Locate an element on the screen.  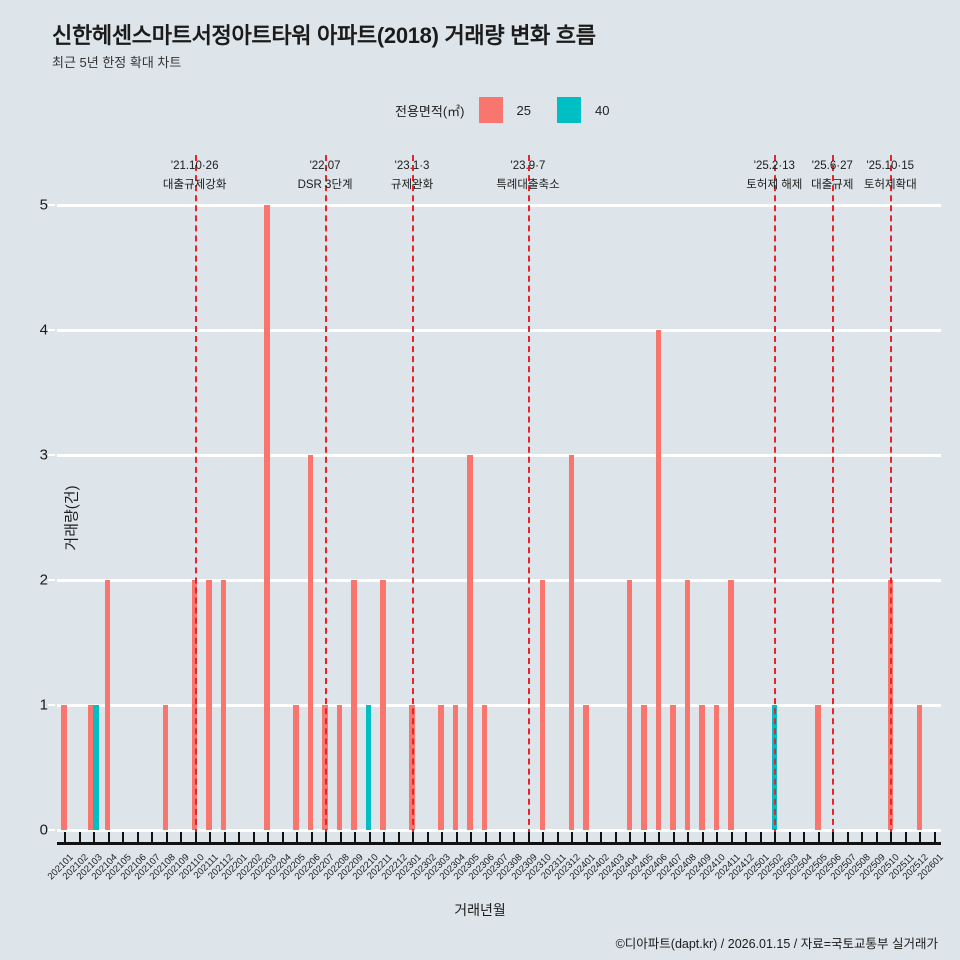
event-date-label: '25.2·13 is located at coordinates (774, 166).